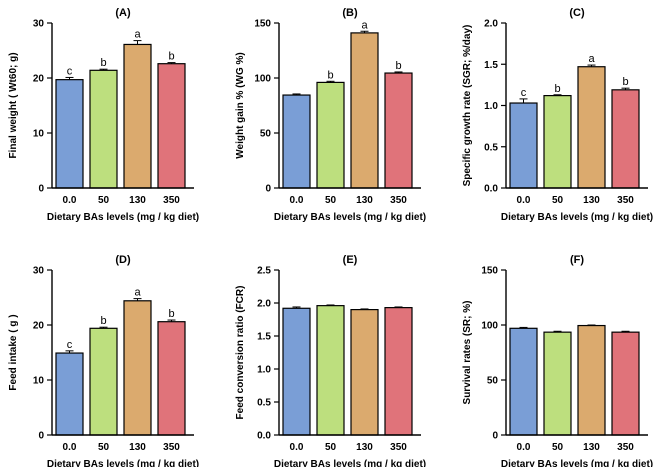 The height and width of the screenshot is (467, 667). Describe the element at coordinates (350, 13) in the screenshot. I see `panel-b-title: (B)` at that location.